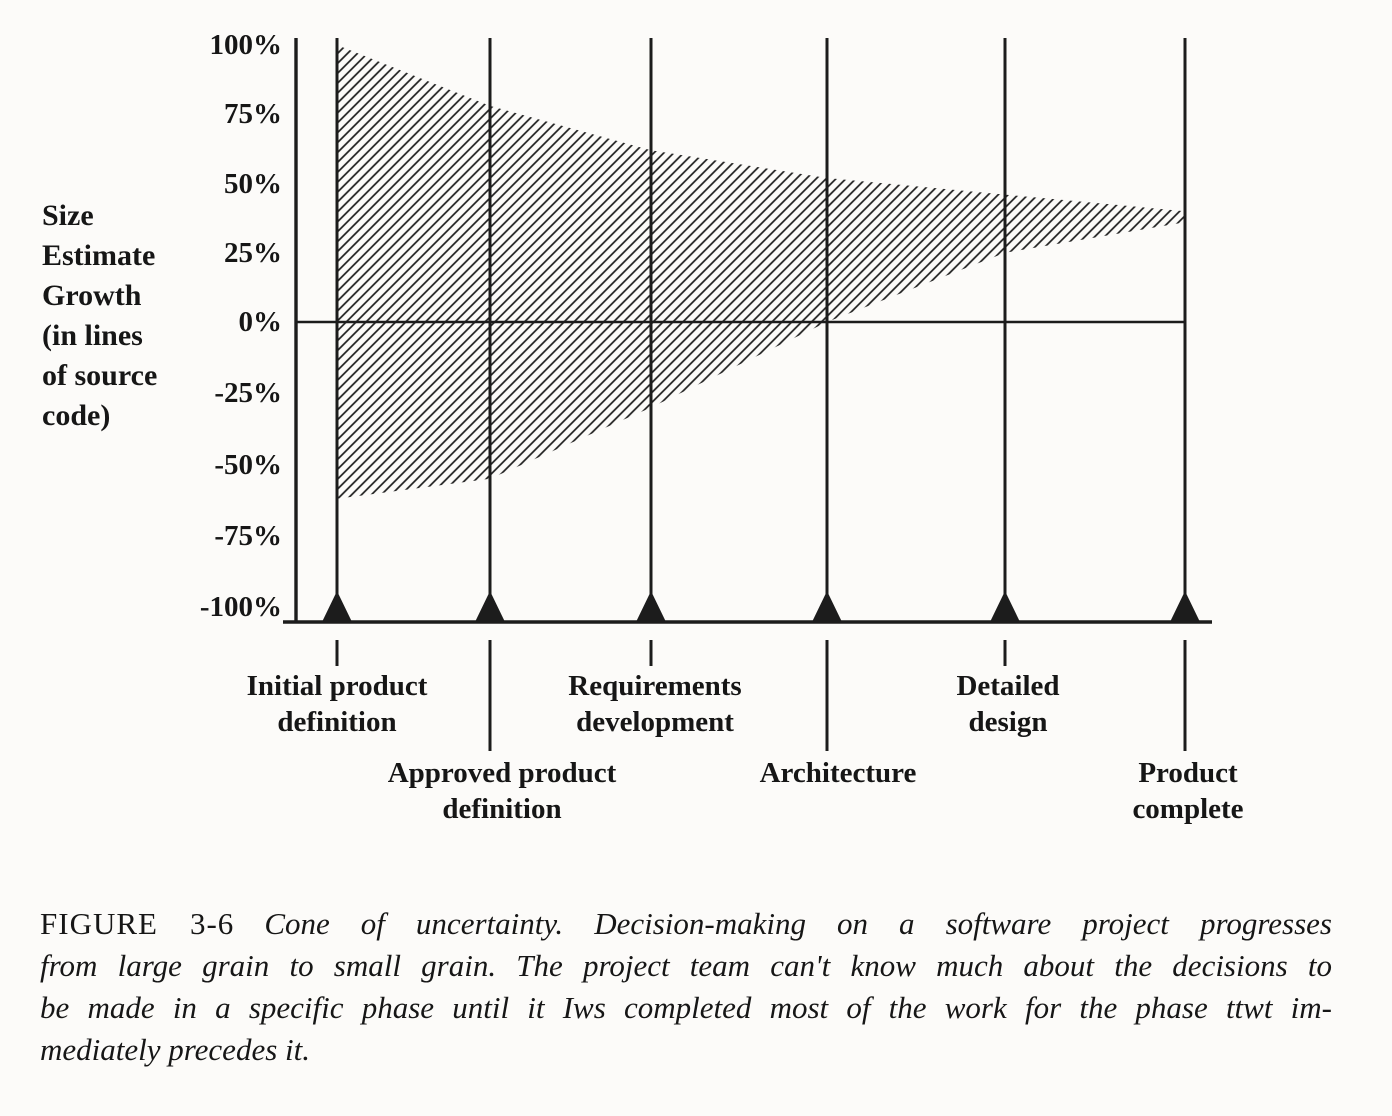  Describe the element at coordinates (248, 464) in the screenshot. I see `y-tick-label: -50%` at that location.